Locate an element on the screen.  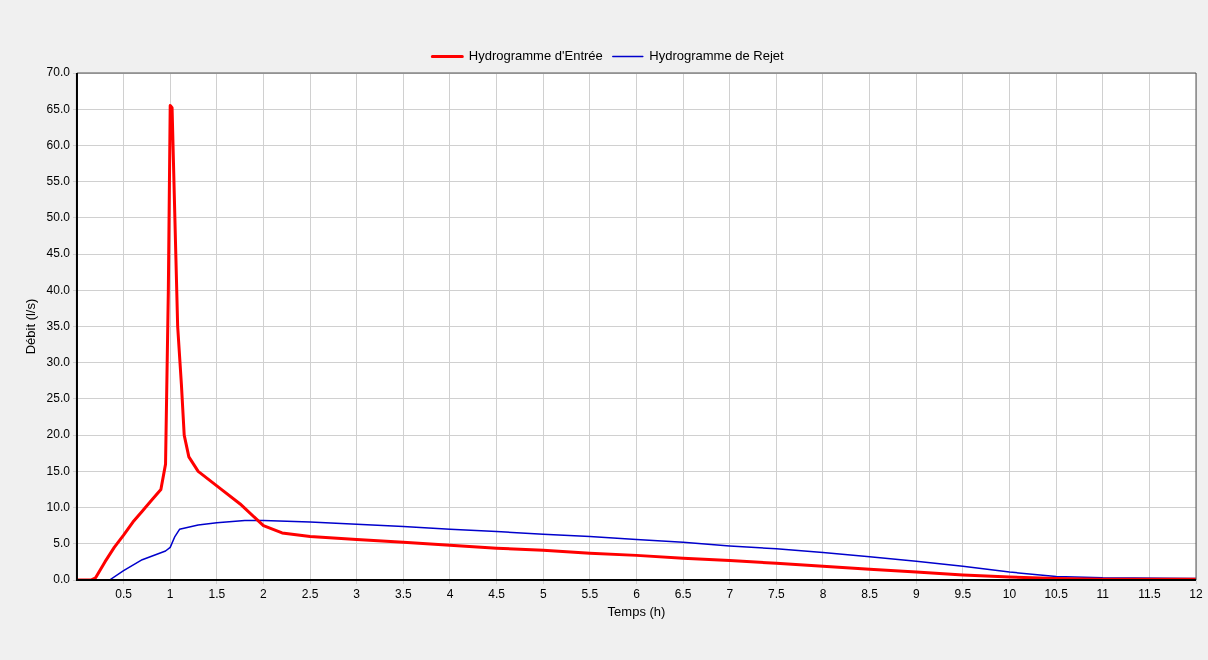
y-tick-label: 35.0 is located at coordinates (58, 325).